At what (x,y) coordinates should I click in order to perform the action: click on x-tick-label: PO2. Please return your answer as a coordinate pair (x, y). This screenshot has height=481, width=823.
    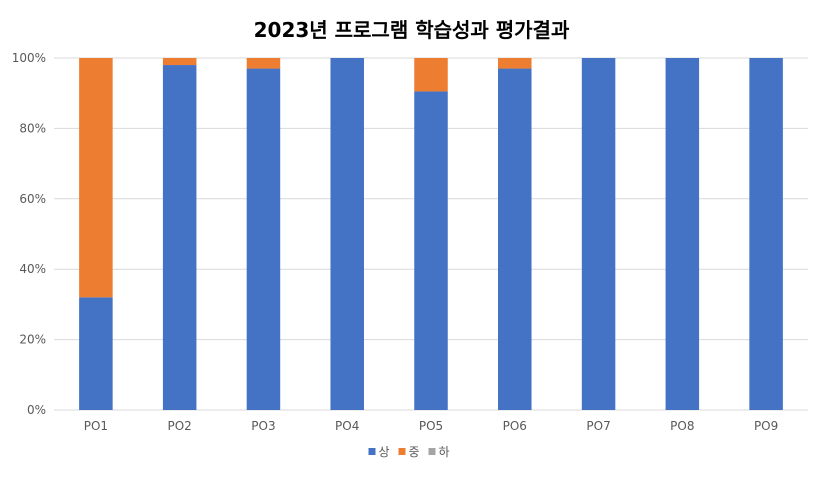
    Looking at the image, I should click on (180, 426).